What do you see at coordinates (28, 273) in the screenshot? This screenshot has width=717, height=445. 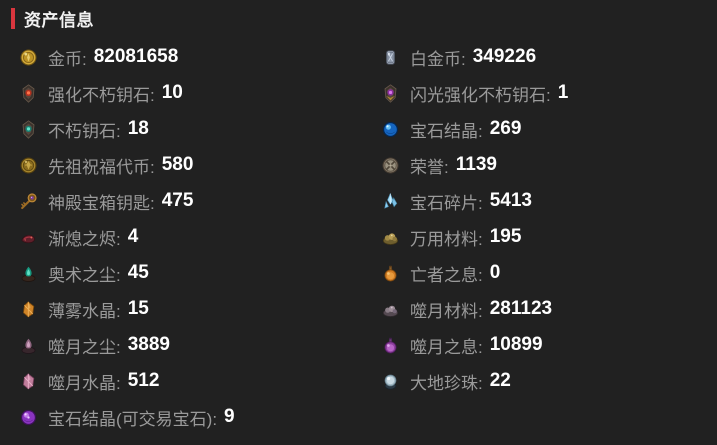 I see `arcane-dust-icon` at bounding box center [28, 273].